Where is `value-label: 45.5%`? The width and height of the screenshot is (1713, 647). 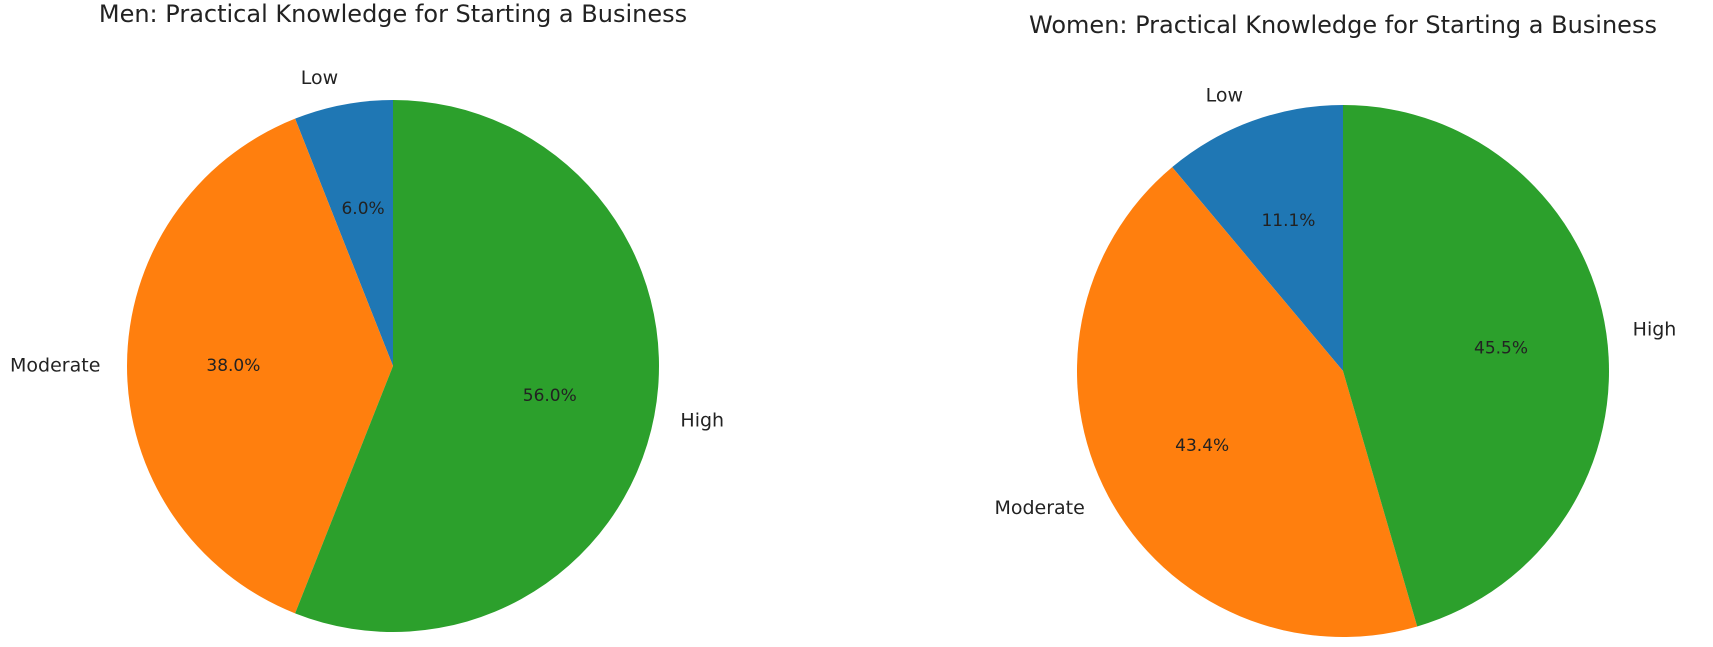 value-label: 45.5% is located at coordinates (1501, 349).